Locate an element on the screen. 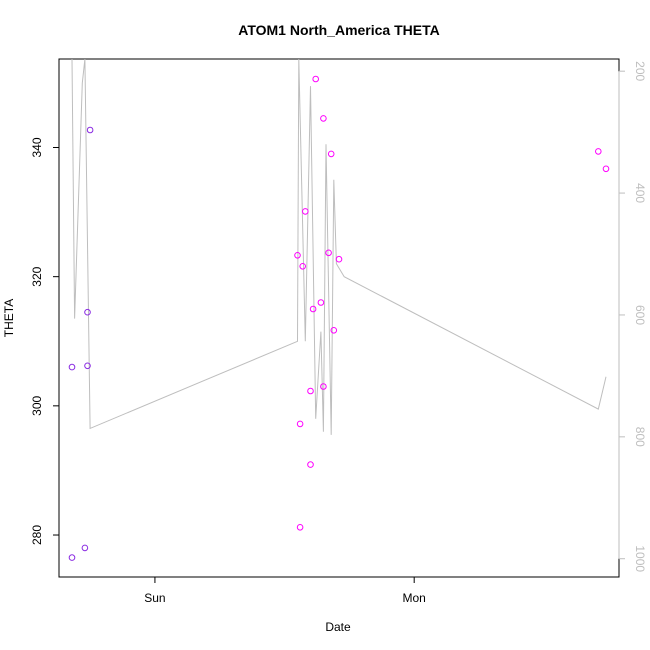  x-axis-label: Date is located at coordinates (338, 627).